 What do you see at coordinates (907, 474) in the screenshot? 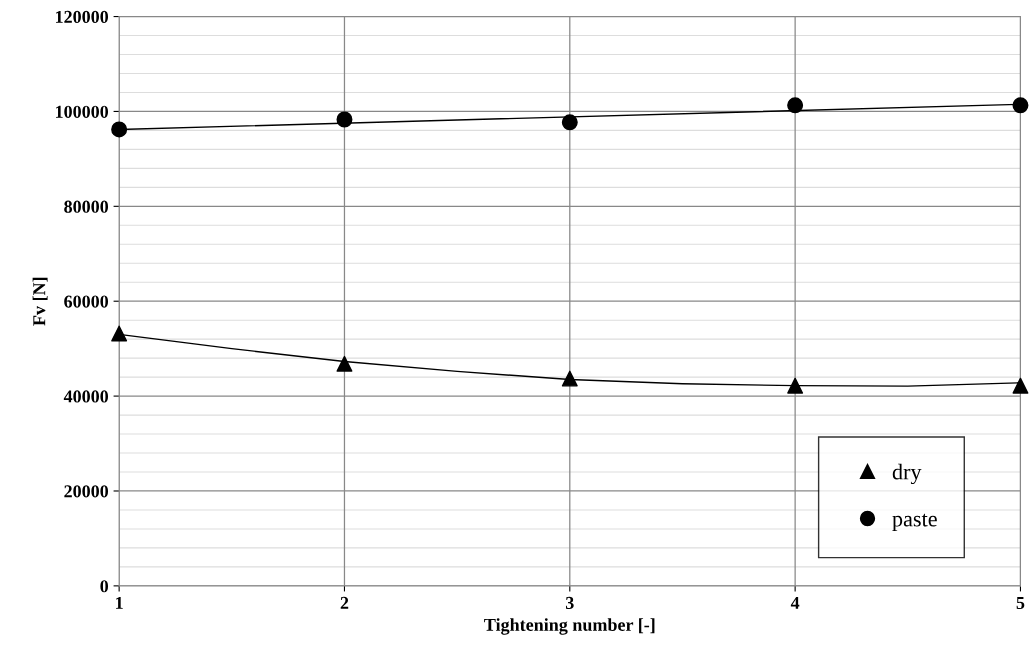
I see `legend-label: dry` at bounding box center [907, 474].